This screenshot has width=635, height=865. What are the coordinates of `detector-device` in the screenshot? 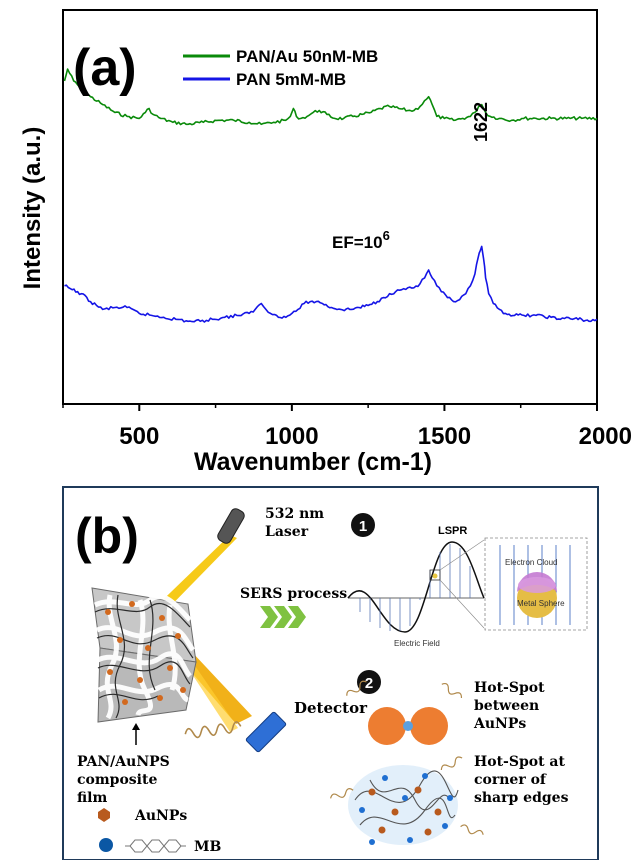 It's located at (266, 732).